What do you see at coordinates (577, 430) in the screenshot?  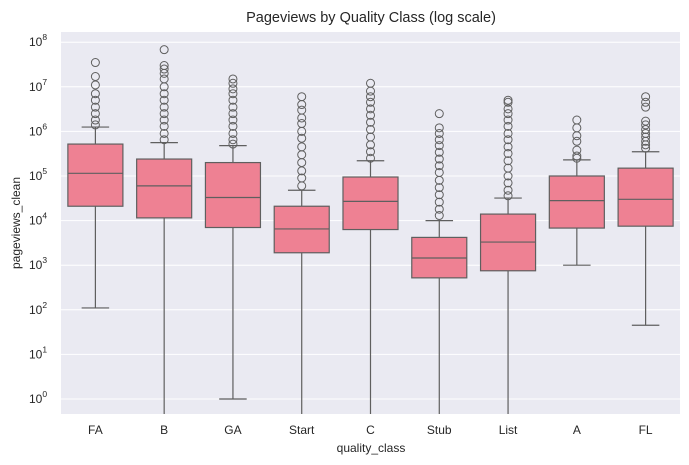 I see `x-tick-label: A` at bounding box center [577, 430].